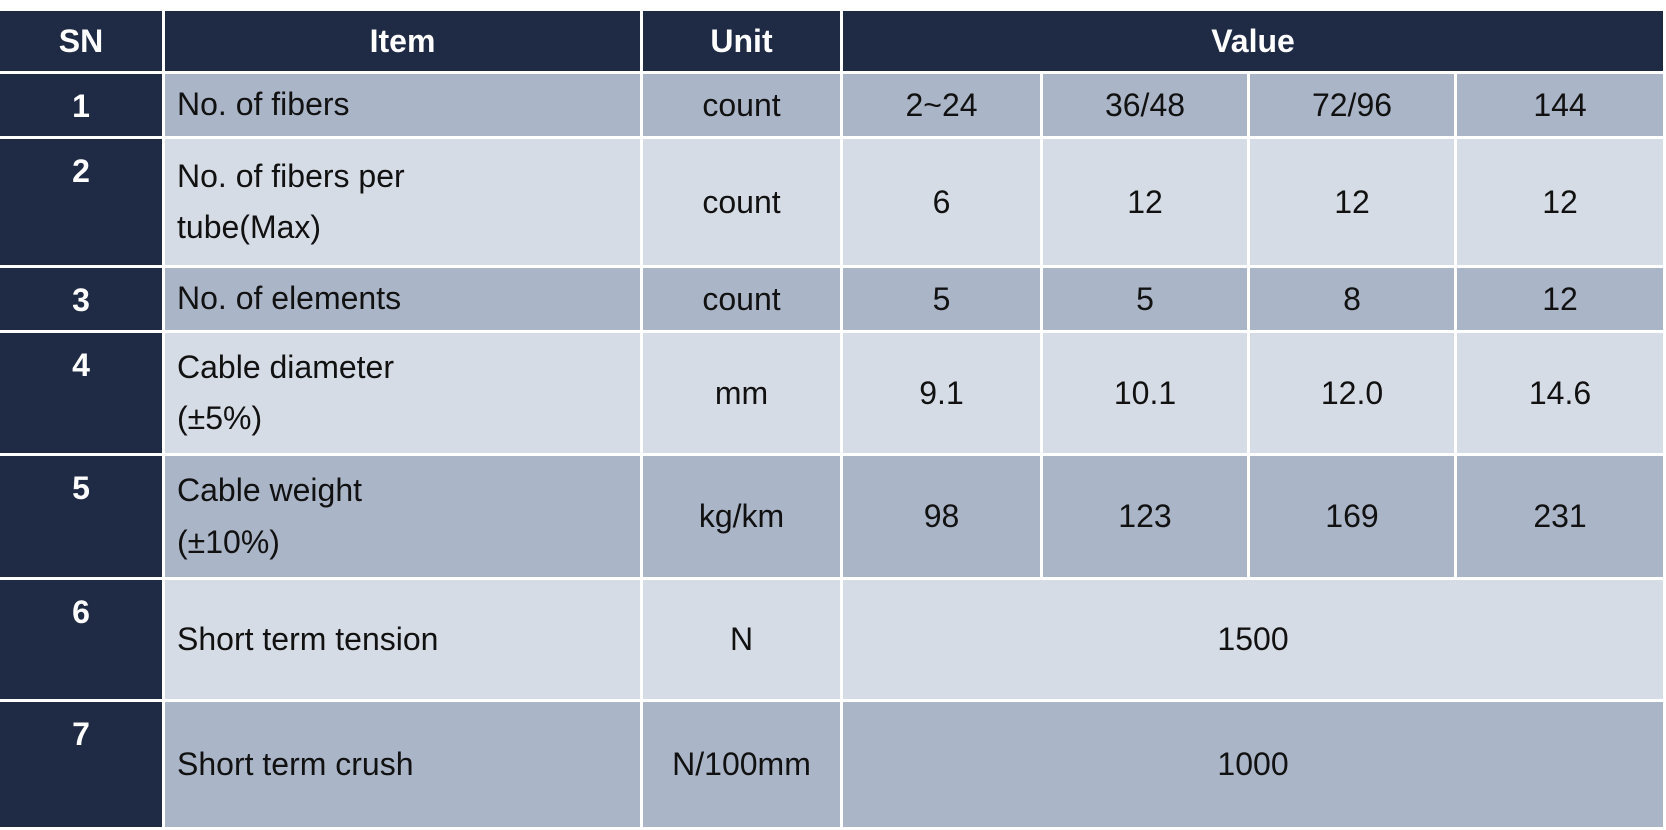 The width and height of the screenshot is (1666, 830). I want to click on header-row: SN Item Unit Value, so click(832, 41).